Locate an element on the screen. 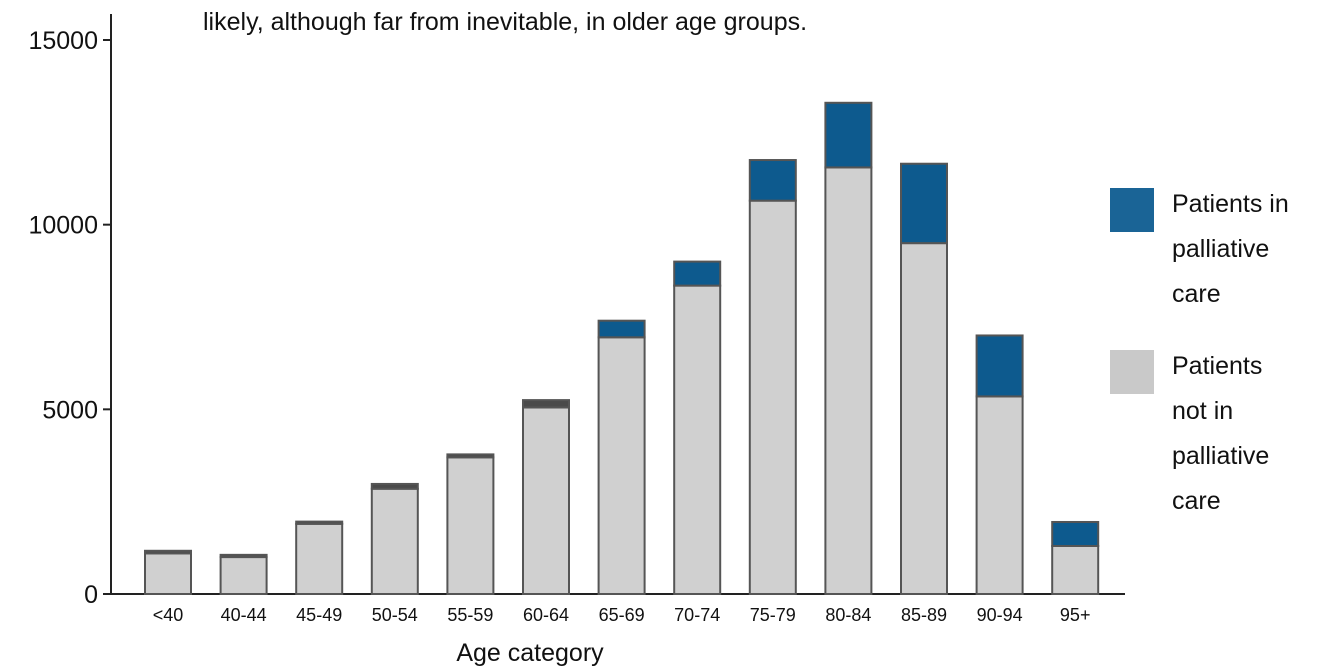  y-tick-label: 10000 is located at coordinates (63, 226).